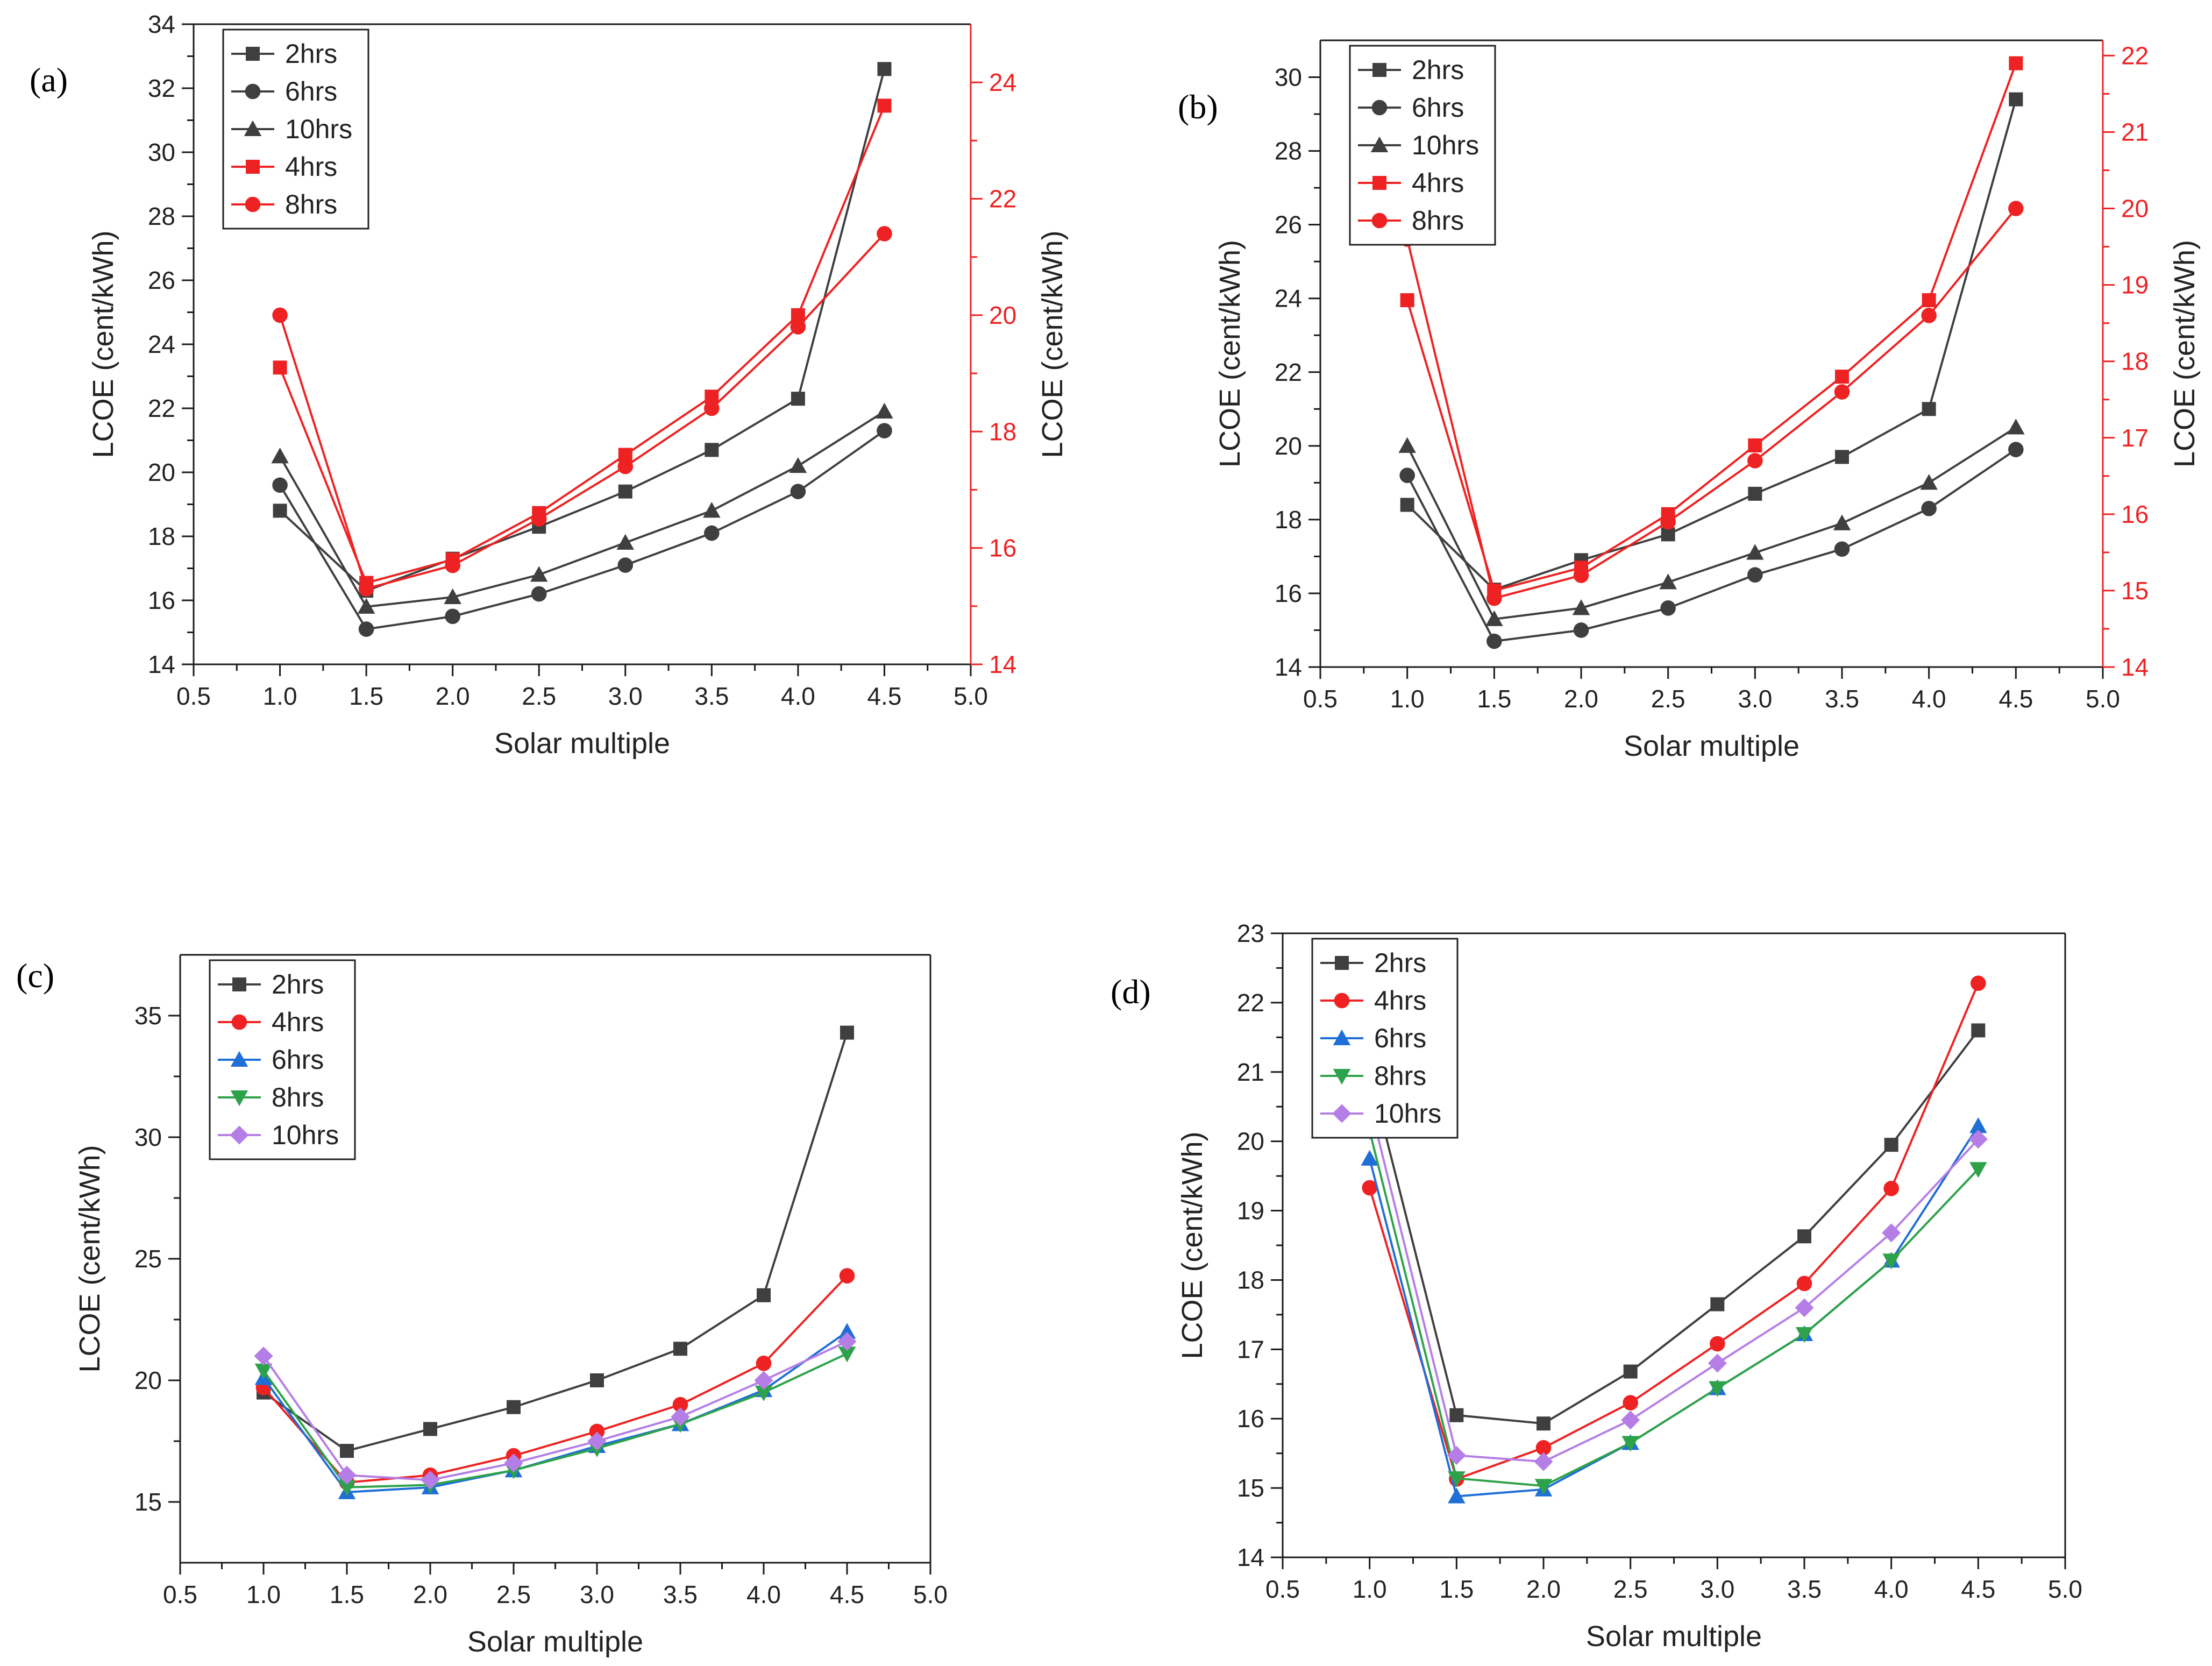 The image size is (2212, 1666). I want to click on y-tick-label: 34, so click(161, 24).